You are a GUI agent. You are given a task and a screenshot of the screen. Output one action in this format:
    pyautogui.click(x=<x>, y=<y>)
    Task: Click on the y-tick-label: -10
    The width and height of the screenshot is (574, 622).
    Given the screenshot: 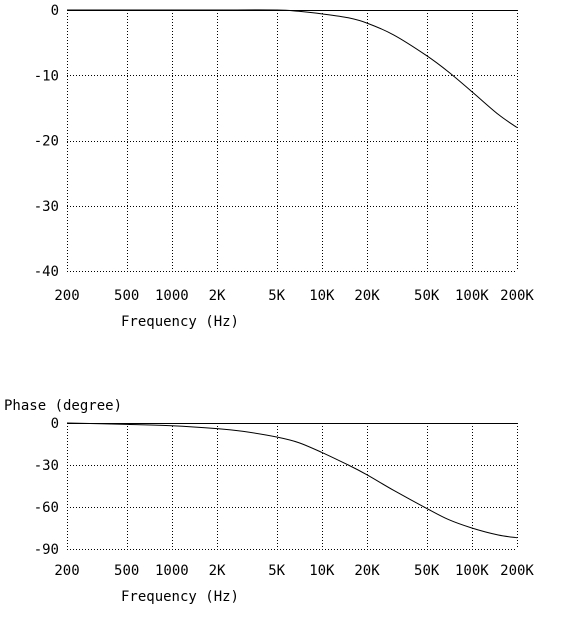 What is the action you would take?
    pyautogui.click(x=46, y=76)
    